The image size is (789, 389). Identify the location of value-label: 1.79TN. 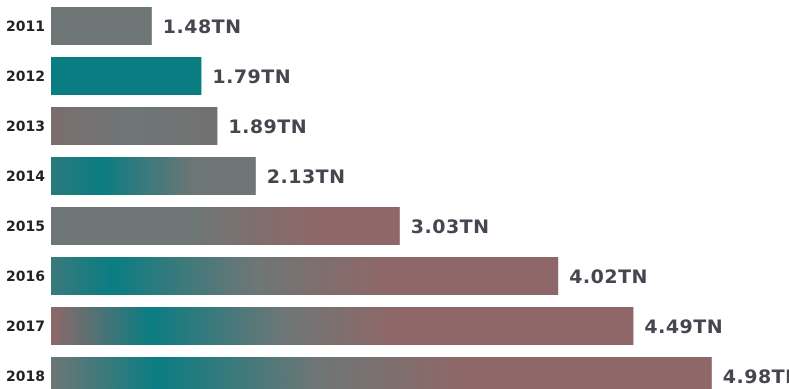
(251, 77).